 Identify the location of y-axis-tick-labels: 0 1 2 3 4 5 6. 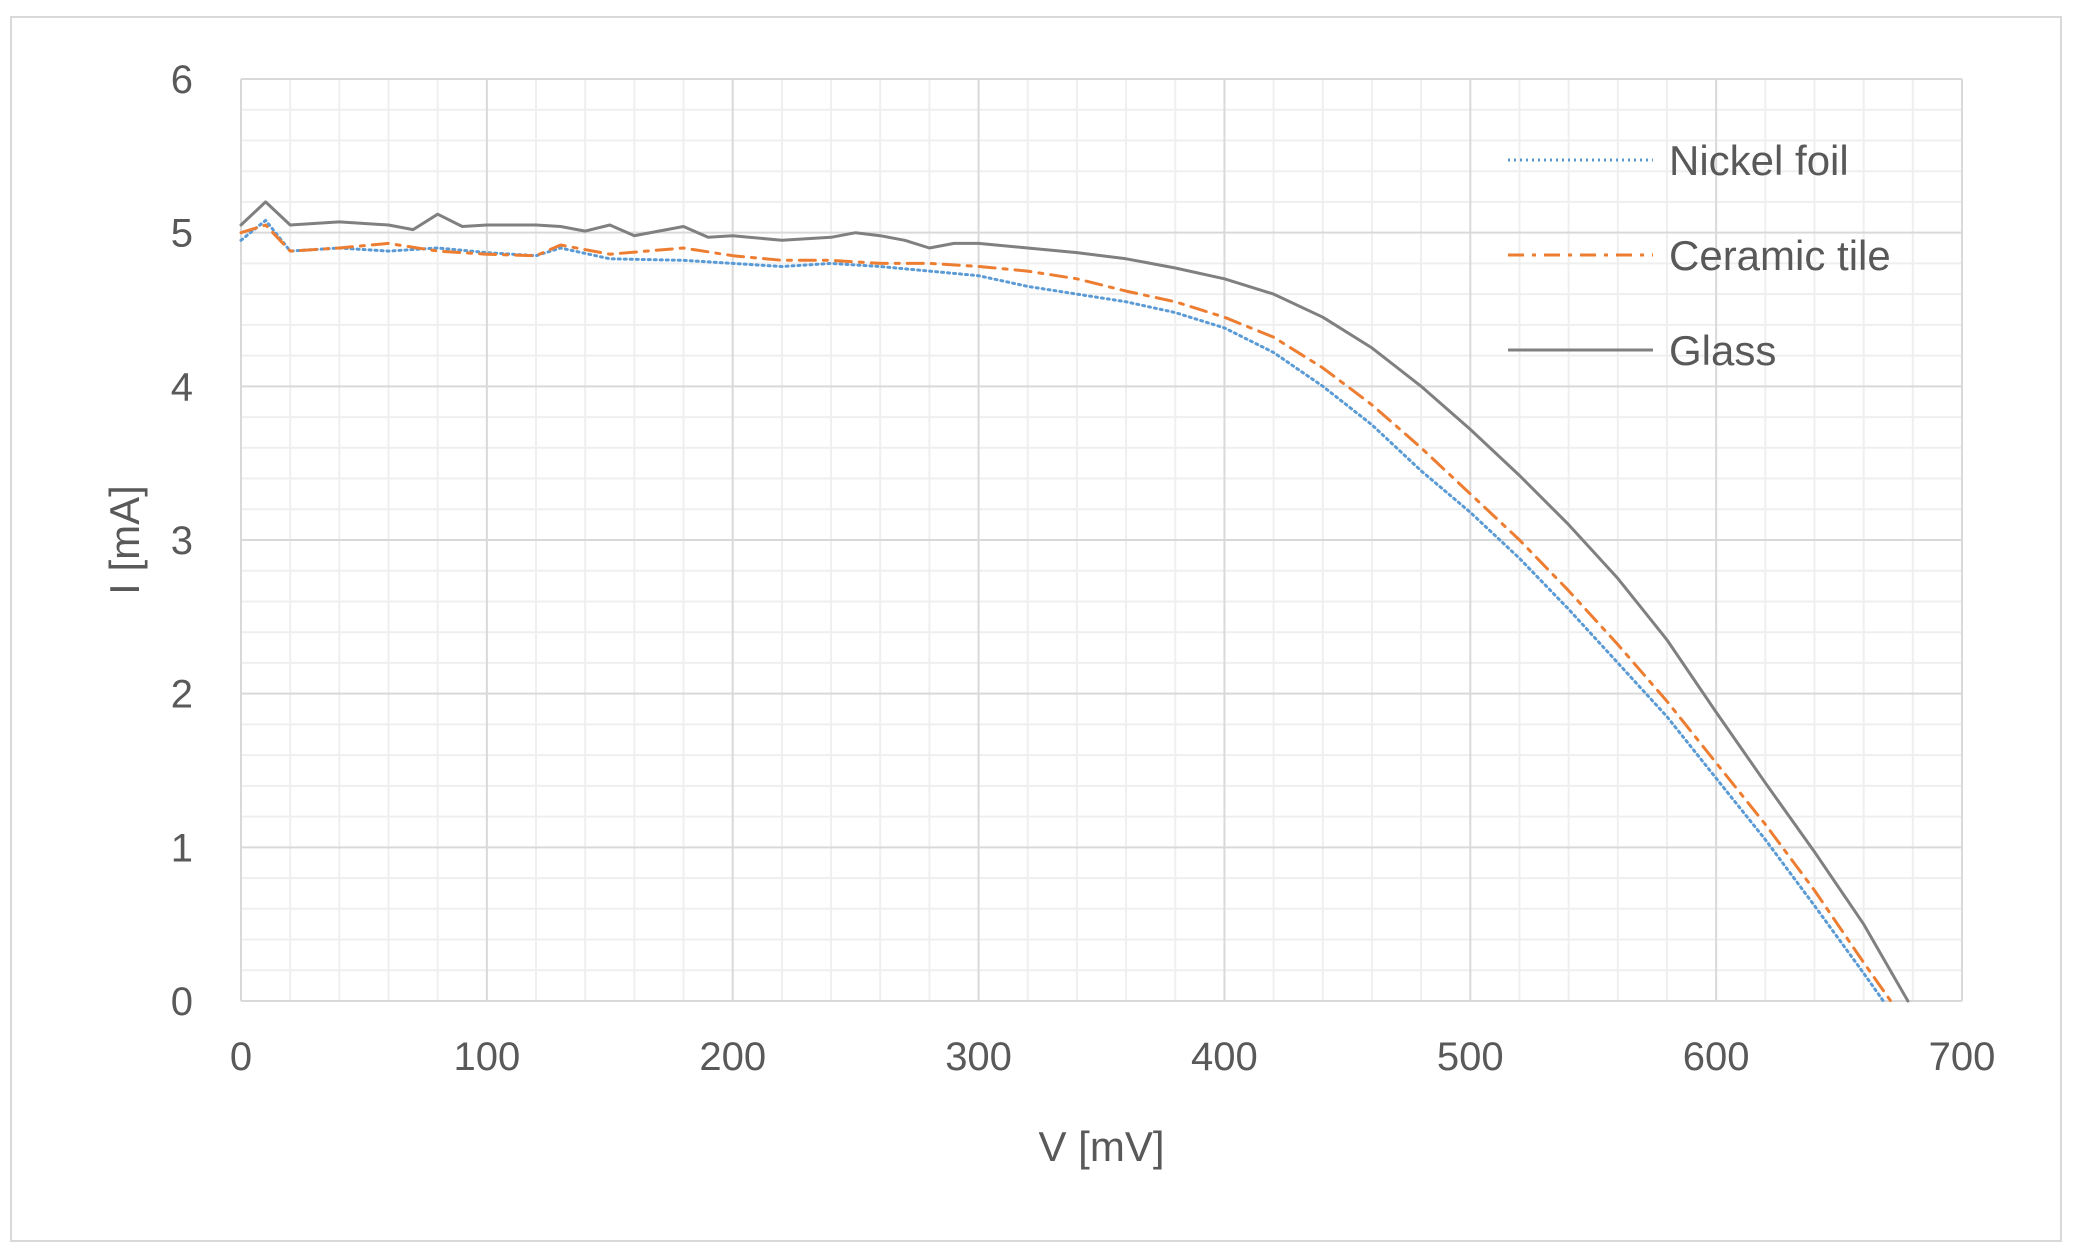
(182, 541).